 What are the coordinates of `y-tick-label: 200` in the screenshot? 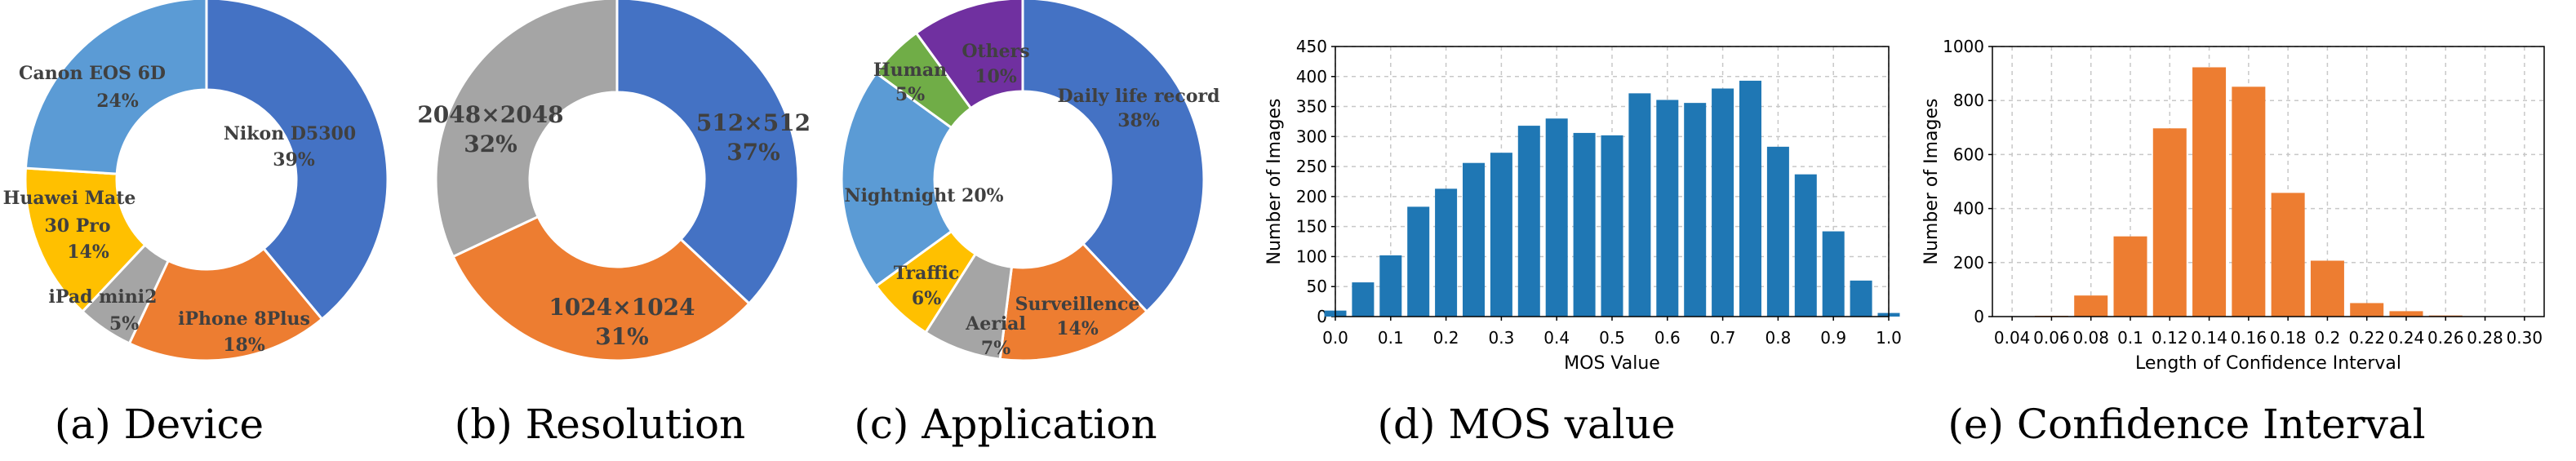 It's located at (1311, 196).